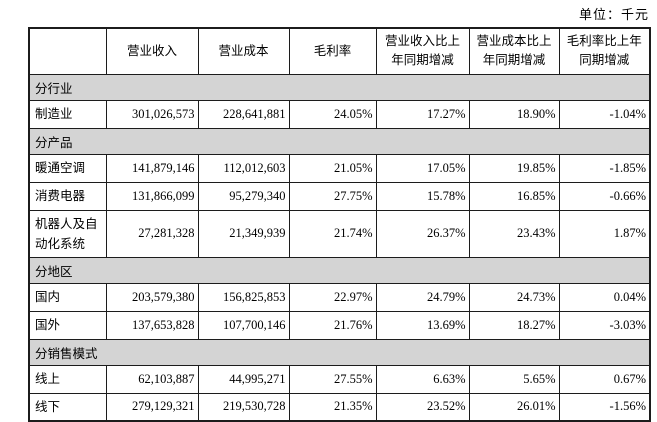  What do you see at coordinates (152, 51) in the screenshot?
I see `column-header: 营业收入` at bounding box center [152, 51].